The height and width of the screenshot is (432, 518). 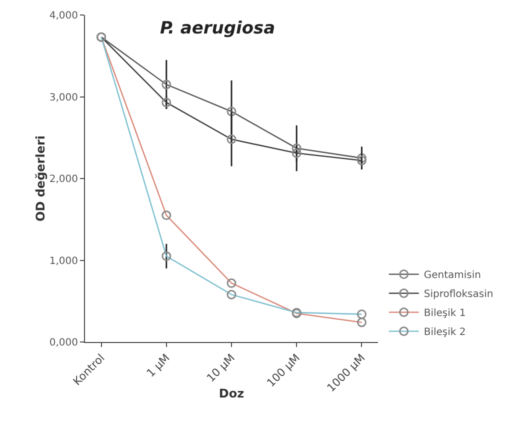 I want to click on x-tick-label: 10 µM, so click(x=221, y=368).